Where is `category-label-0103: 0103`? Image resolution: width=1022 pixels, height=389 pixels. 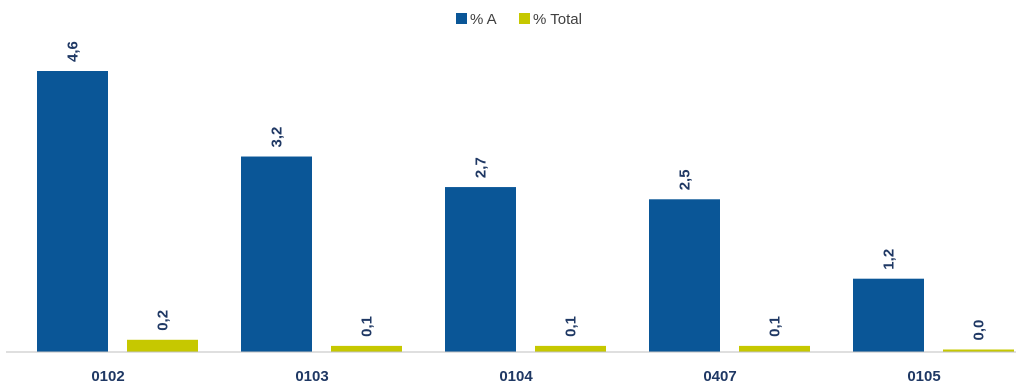
category-label-0103: 0103 is located at coordinates (311, 376).